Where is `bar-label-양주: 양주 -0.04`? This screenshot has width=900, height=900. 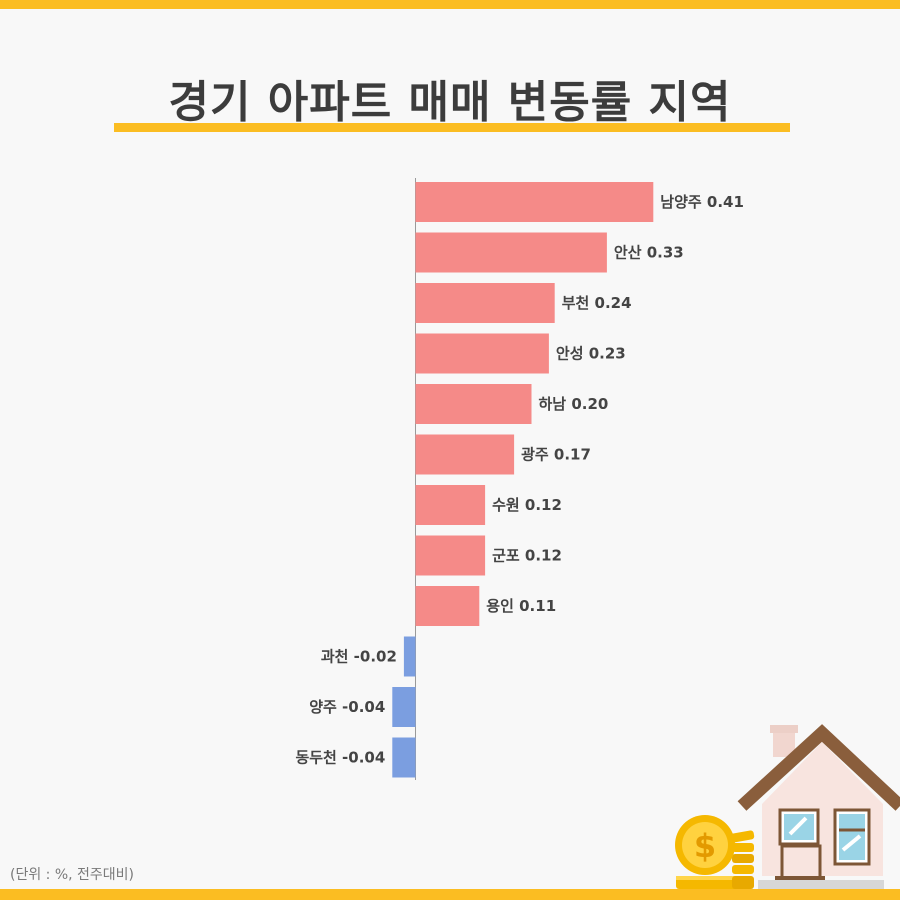 bar-label-양주: 양주 -0.04 is located at coordinates (347, 707).